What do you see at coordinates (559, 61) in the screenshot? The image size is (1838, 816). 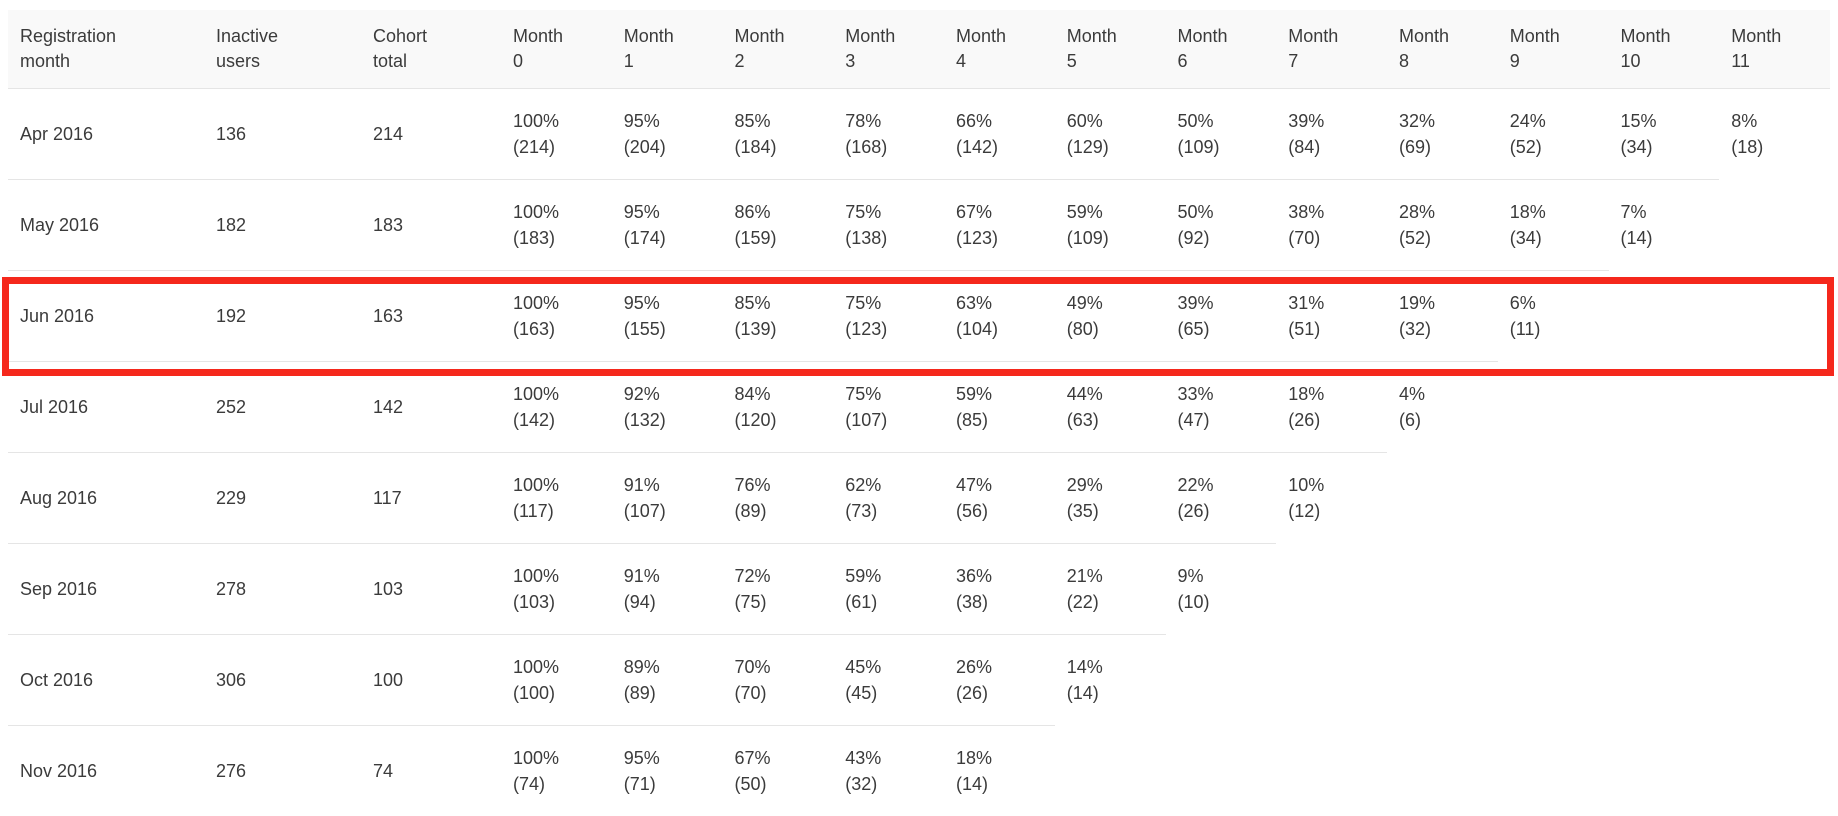 I see `column-header-line2: 0` at bounding box center [559, 61].